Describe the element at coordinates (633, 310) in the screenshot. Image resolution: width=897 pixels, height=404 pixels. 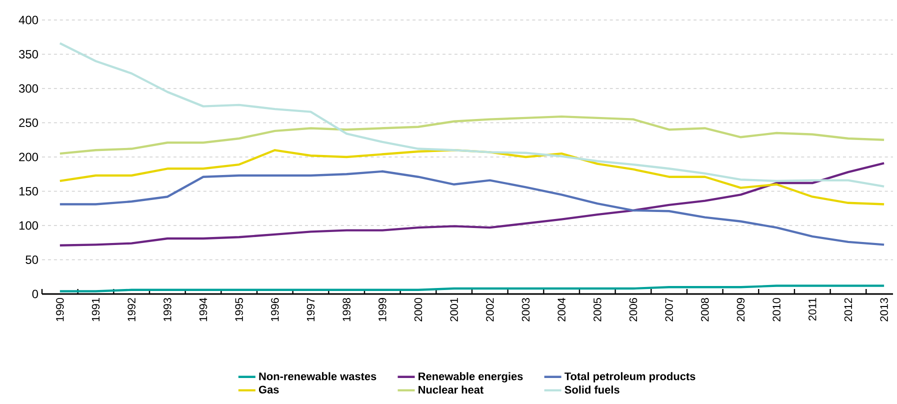
I see `x-tick-label: 2006` at that location.